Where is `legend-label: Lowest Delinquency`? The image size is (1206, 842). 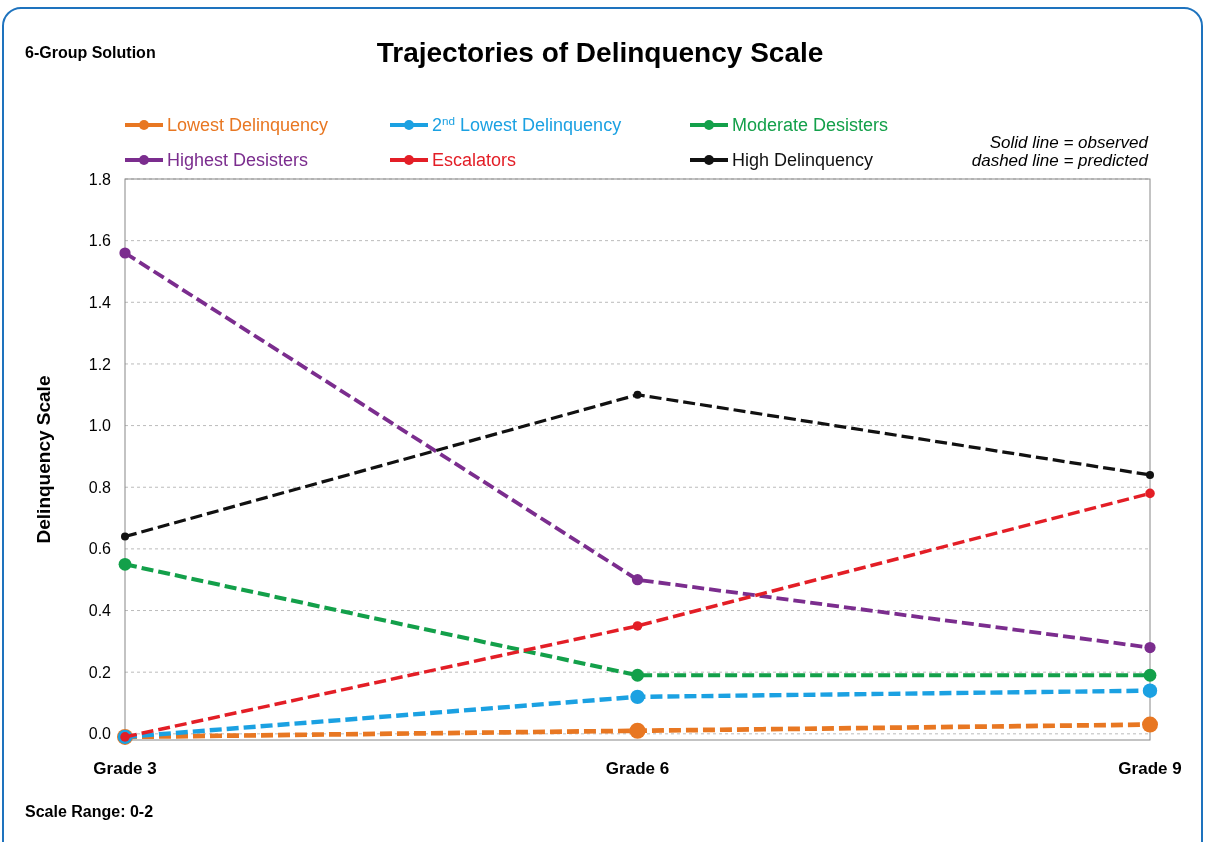 legend-label: Lowest Delinquency is located at coordinates (248, 125).